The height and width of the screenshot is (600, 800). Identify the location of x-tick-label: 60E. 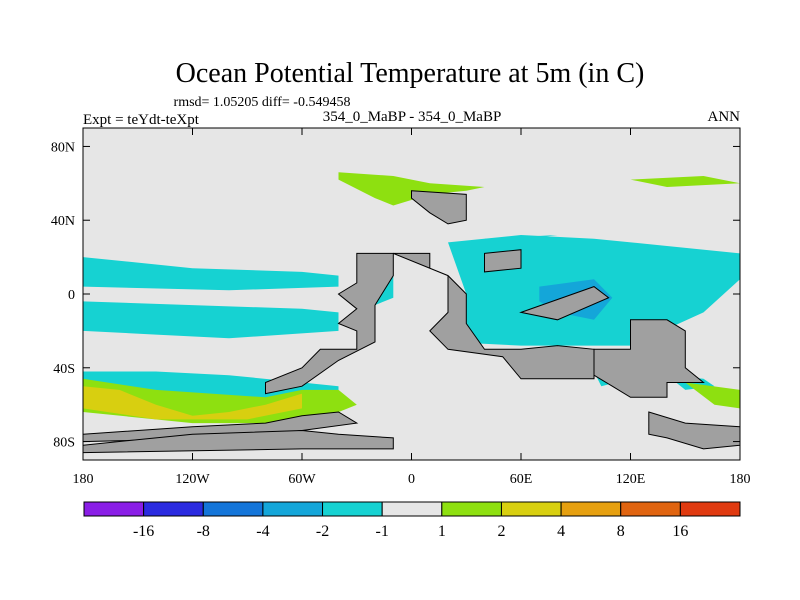
(521, 479).